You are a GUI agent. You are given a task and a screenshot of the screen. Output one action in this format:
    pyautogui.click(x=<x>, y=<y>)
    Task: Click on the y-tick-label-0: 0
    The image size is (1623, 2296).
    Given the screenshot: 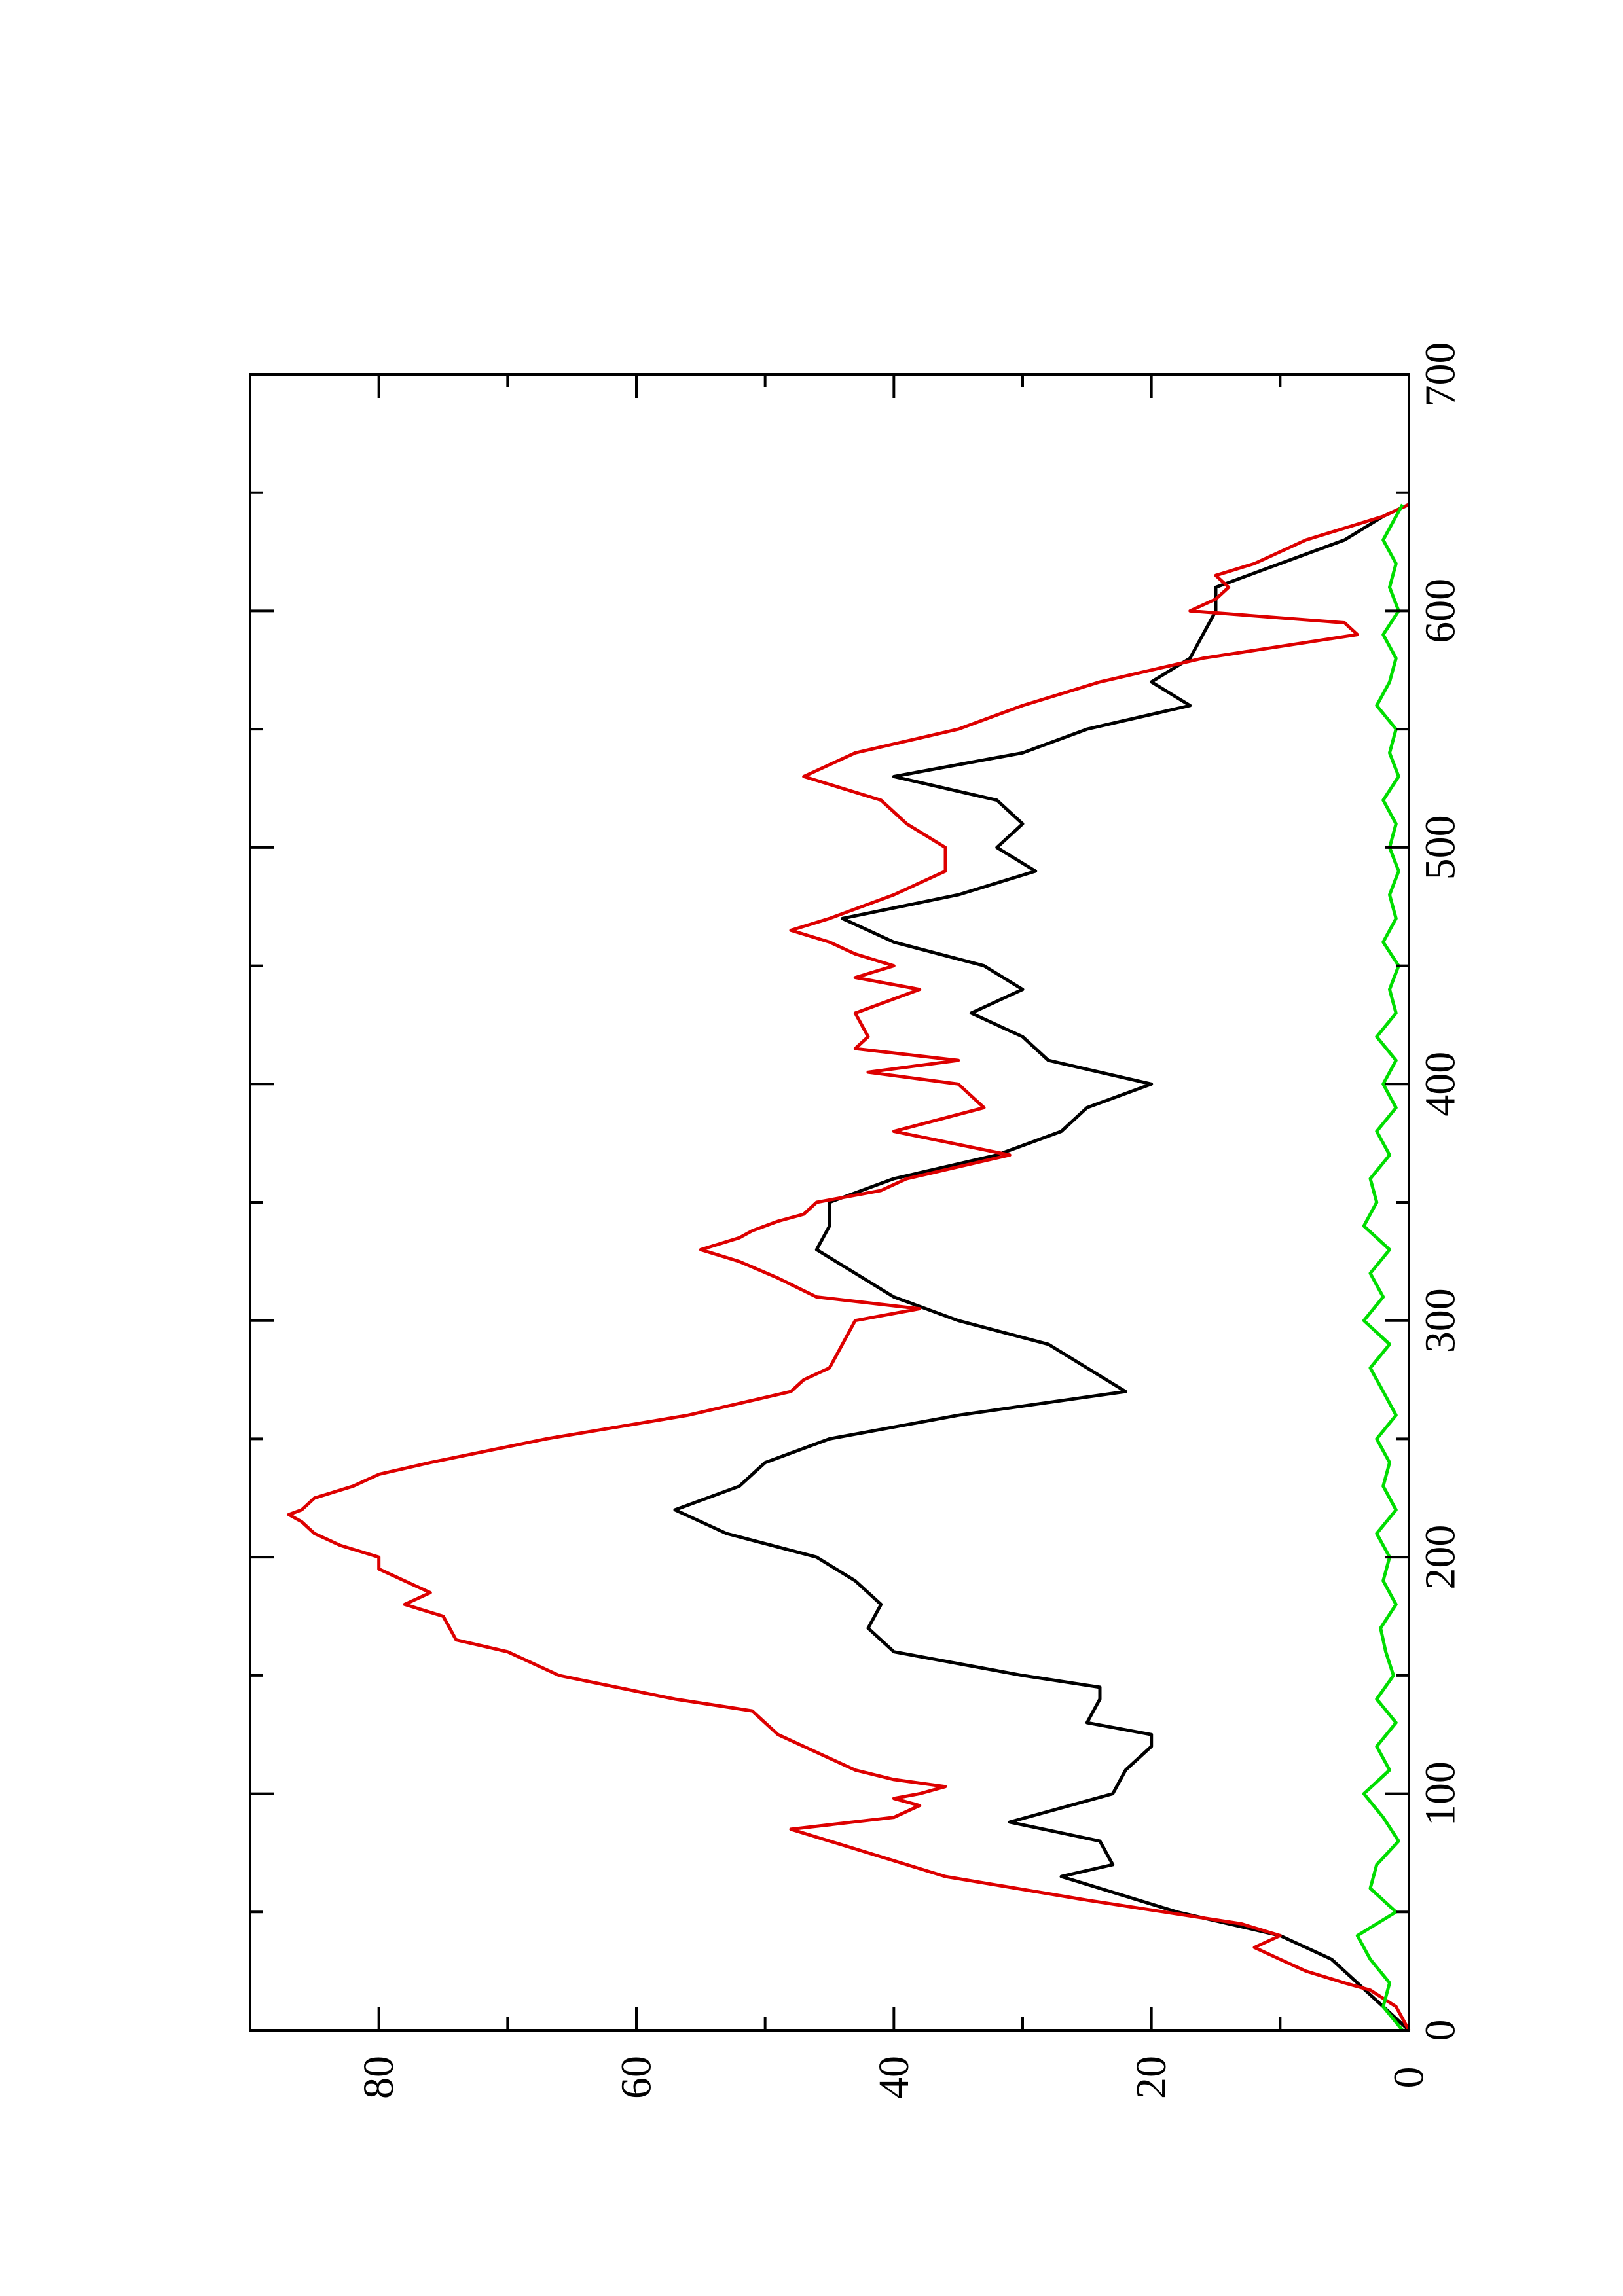 What is the action you would take?
    pyautogui.click(x=1409, y=2078)
    